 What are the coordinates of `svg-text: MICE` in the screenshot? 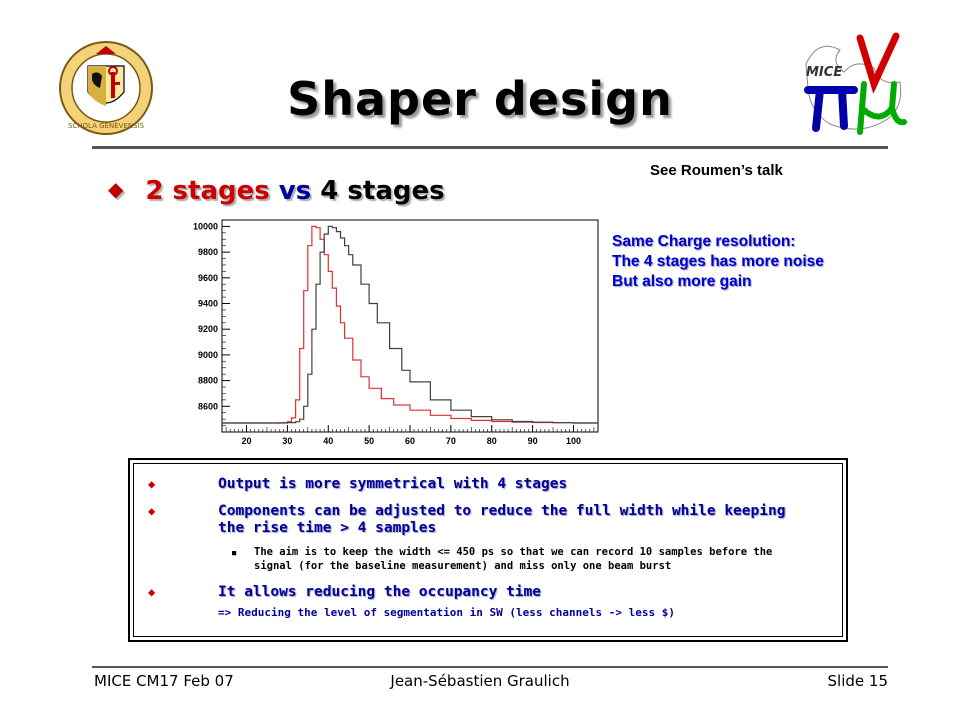 It's located at (824, 72).